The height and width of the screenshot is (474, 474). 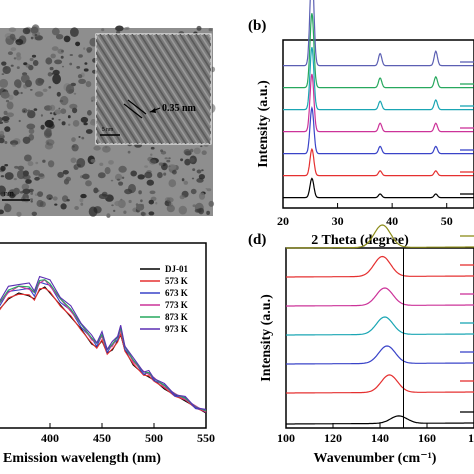 What do you see at coordinates (333, 438) in the screenshot?
I see `x-tick-label-d: 120` at bounding box center [333, 438].